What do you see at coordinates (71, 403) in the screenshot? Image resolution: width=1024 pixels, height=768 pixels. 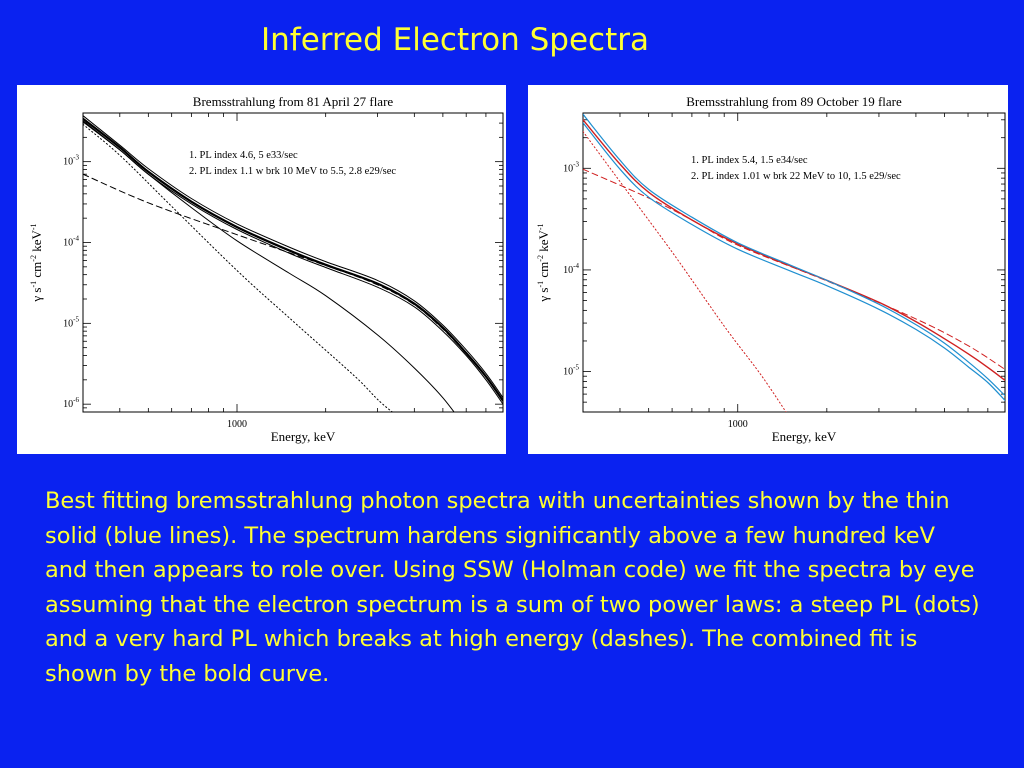 I see `y-tick-label: 10⁻⁶` at bounding box center [71, 403].